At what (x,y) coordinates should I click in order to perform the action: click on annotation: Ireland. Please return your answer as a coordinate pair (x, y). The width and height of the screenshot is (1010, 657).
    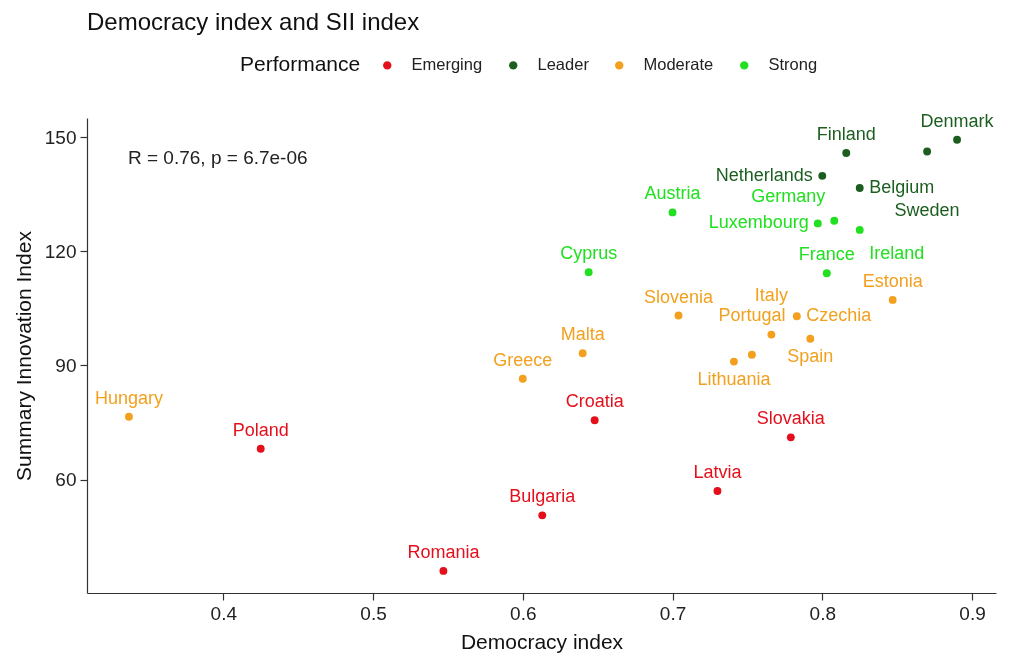
    Looking at the image, I should click on (897, 252).